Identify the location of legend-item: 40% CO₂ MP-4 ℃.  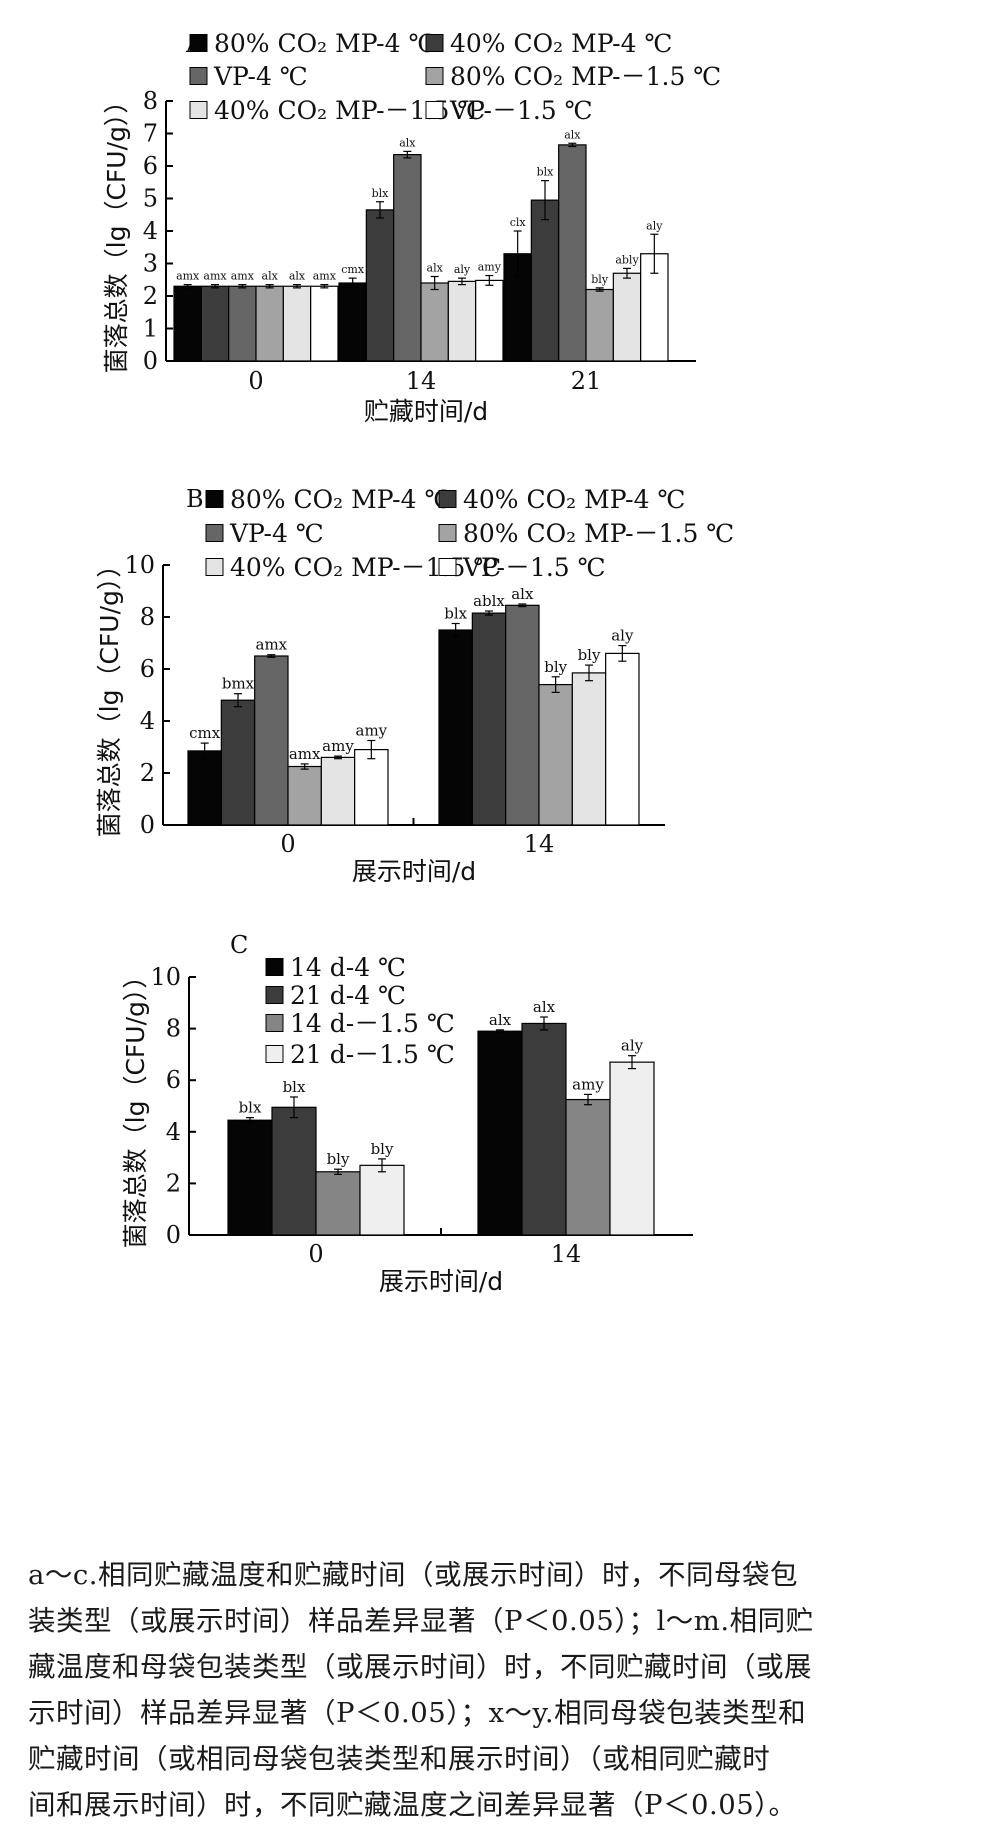
(561, 499).